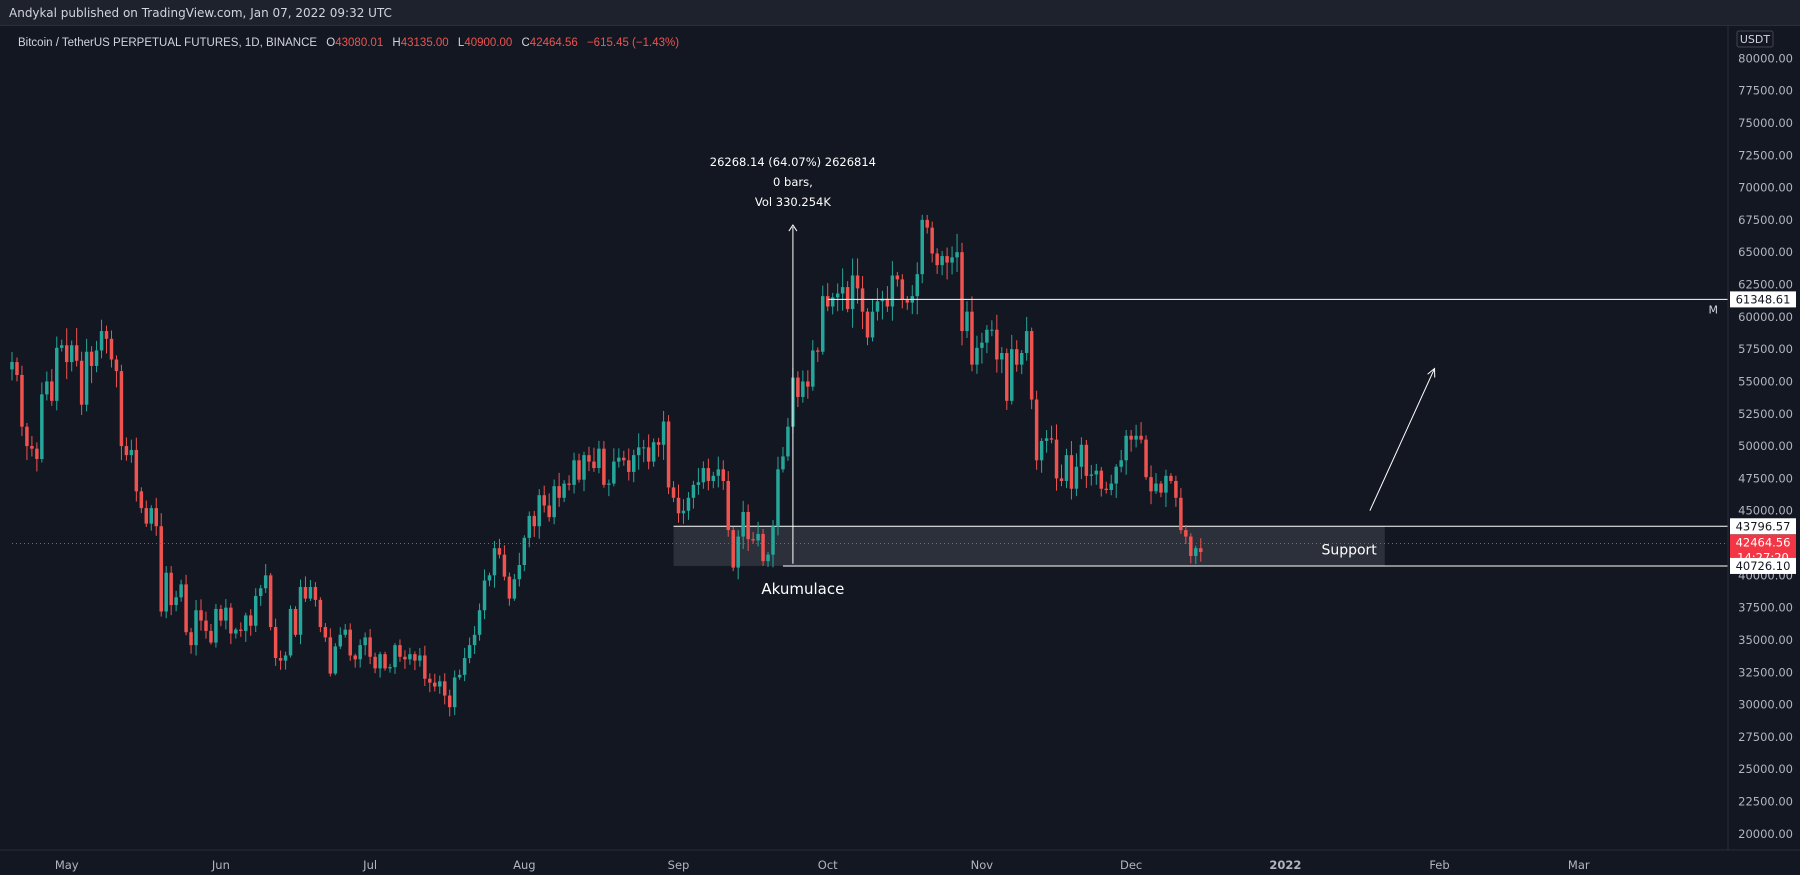 This screenshot has width=1800, height=875. What do you see at coordinates (1285, 865) in the screenshot?
I see `time-tick-label: 2022` at bounding box center [1285, 865].